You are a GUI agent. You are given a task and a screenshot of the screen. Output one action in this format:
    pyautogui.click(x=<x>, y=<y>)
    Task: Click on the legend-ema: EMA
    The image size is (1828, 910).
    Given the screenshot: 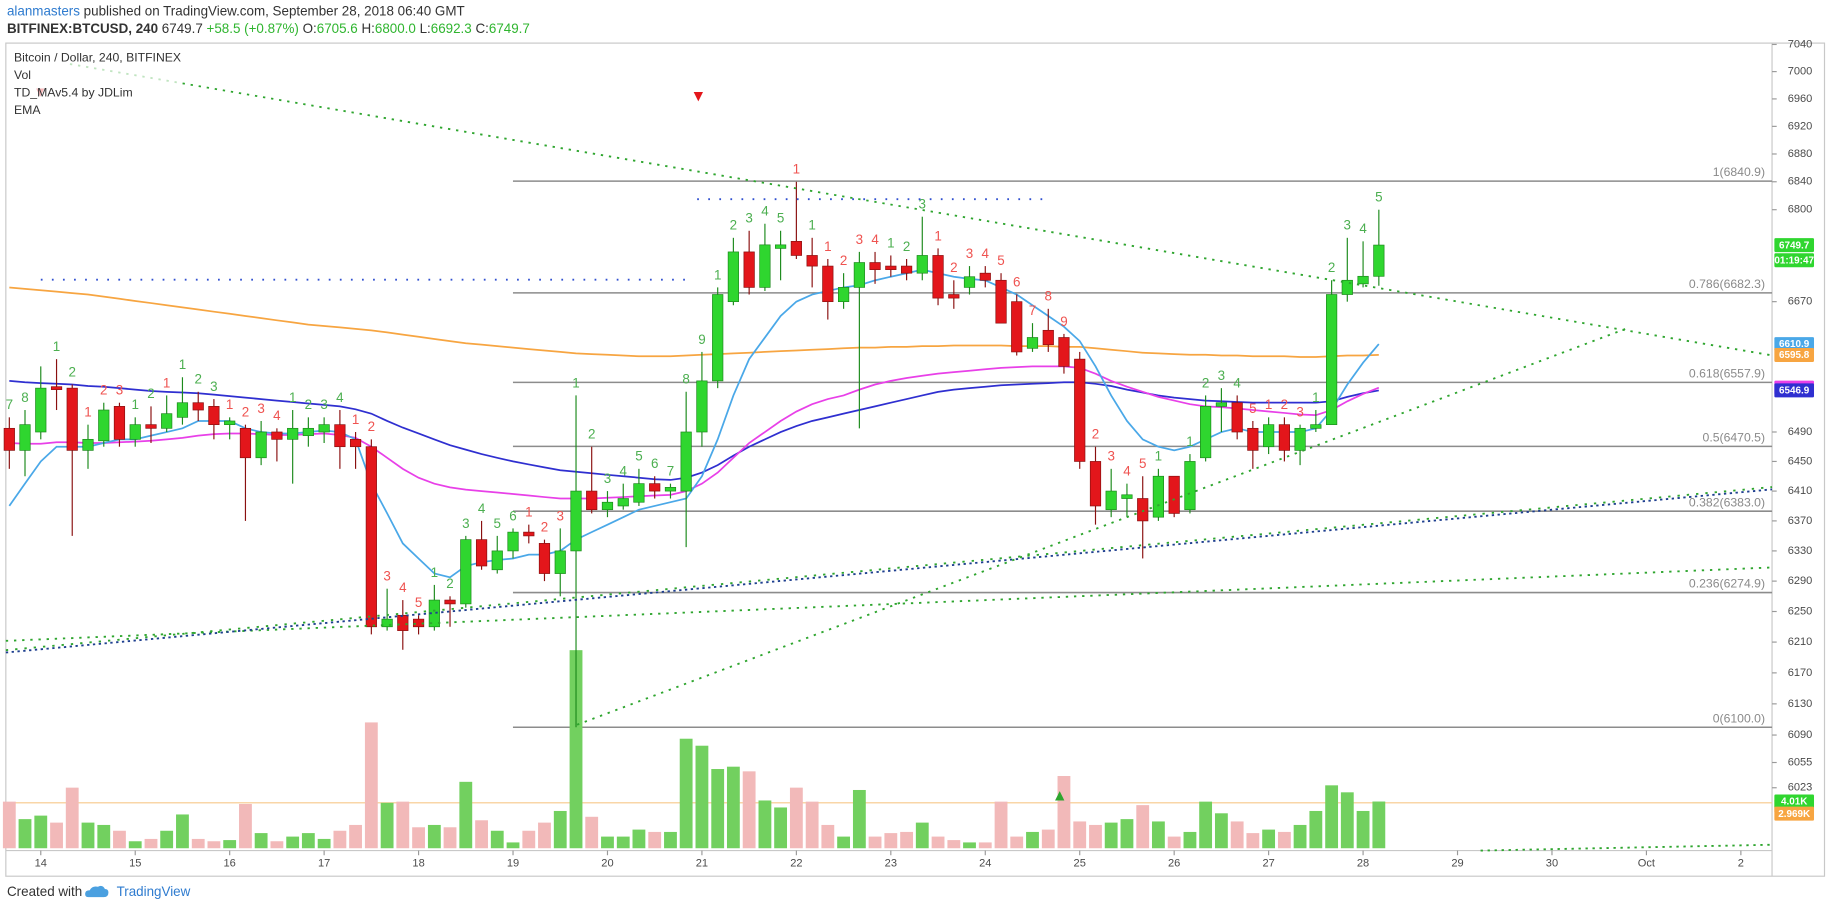 What is the action you would take?
    pyautogui.click(x=27, y=110)
    